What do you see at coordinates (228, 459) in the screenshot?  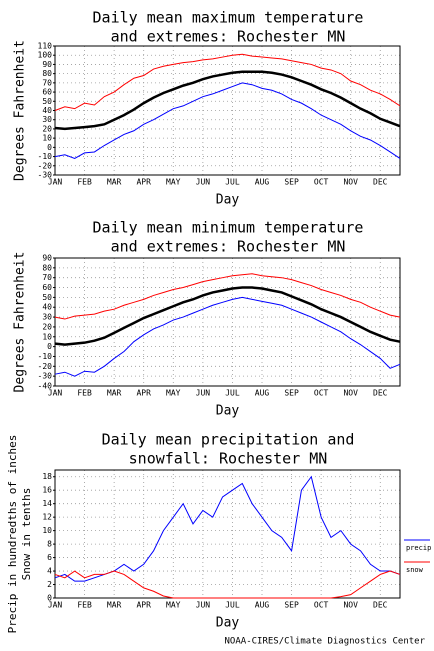 I see `chart-title: snowfall: Rochester MN` at bounding box center [228, 459].